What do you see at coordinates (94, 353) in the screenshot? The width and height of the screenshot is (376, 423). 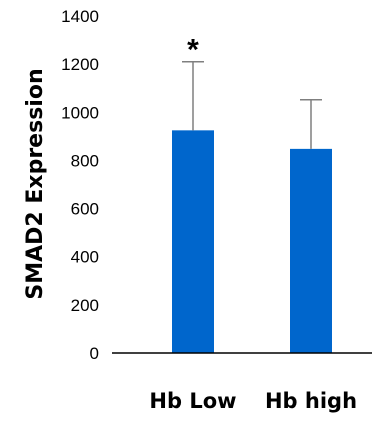 I see `y-tick-label: 0` at bounding box center [94, 353].